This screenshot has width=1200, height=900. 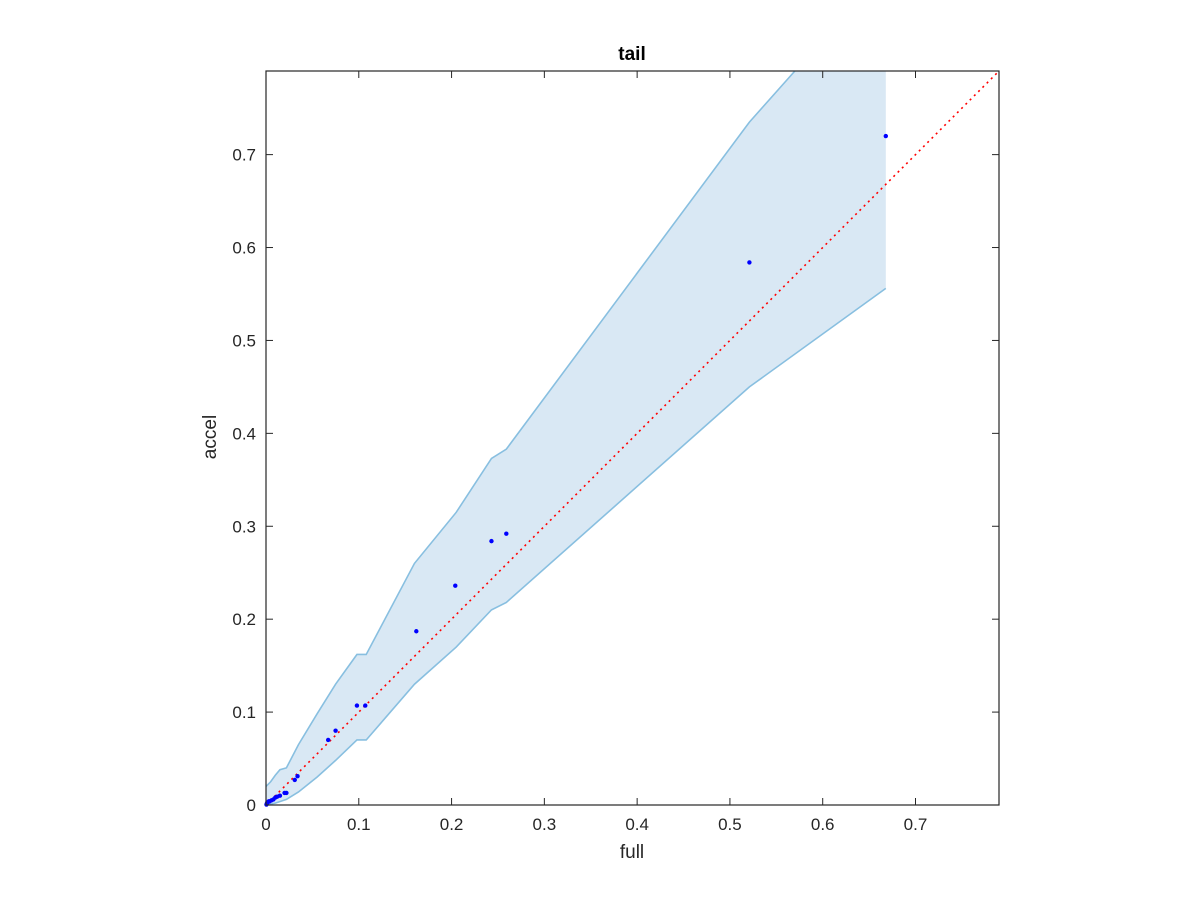 I want to click on x-tick-label: 0.7, so click(x=916, y=824).